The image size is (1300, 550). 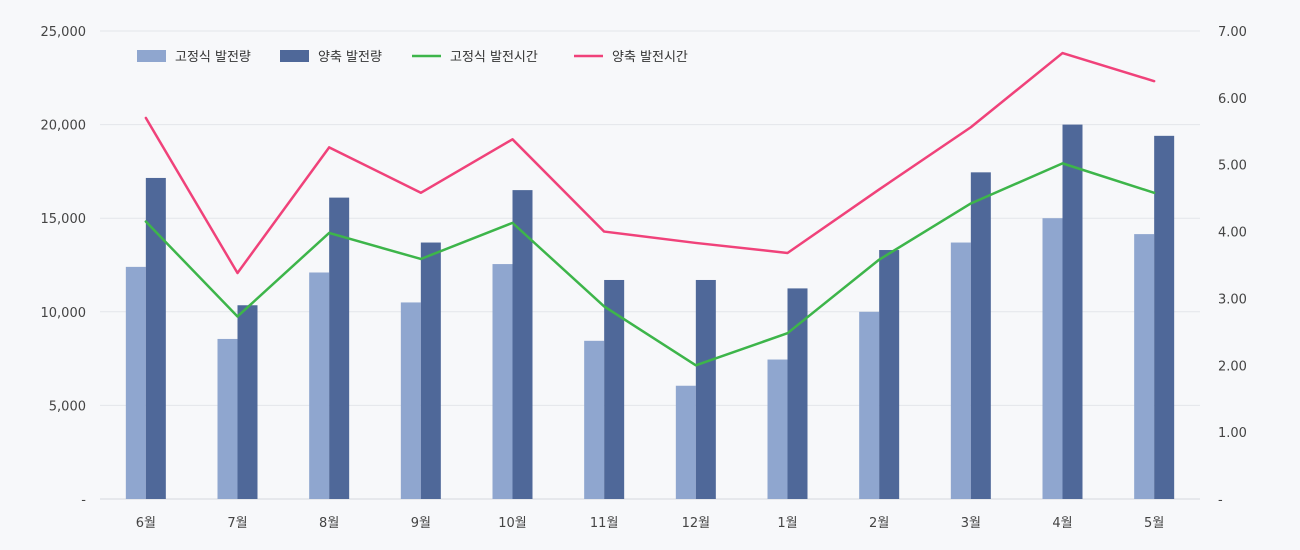 What do you see at coordinates (1232, 266) in the screenshot?
I see `y-axis-right: - 1.00 2.00 3.00 4.00 5.00 6.00 7.00` at bounding box center [1232, 266].